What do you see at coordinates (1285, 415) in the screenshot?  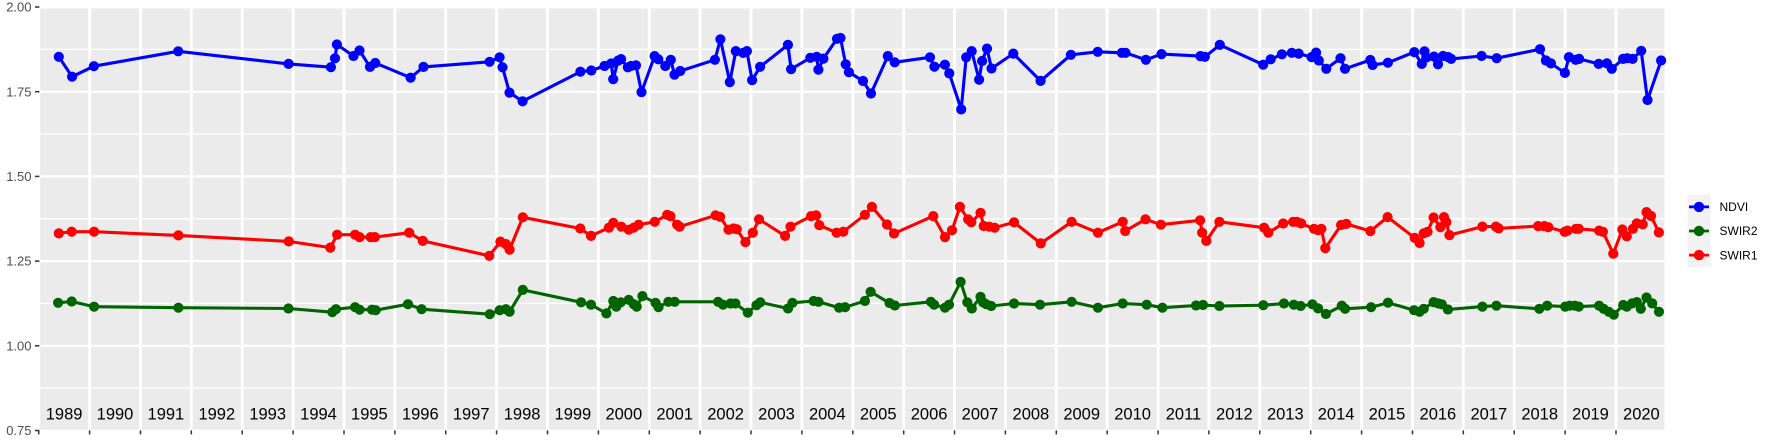 I see `svg-text: 2013` at bounding box center [1285, 415].